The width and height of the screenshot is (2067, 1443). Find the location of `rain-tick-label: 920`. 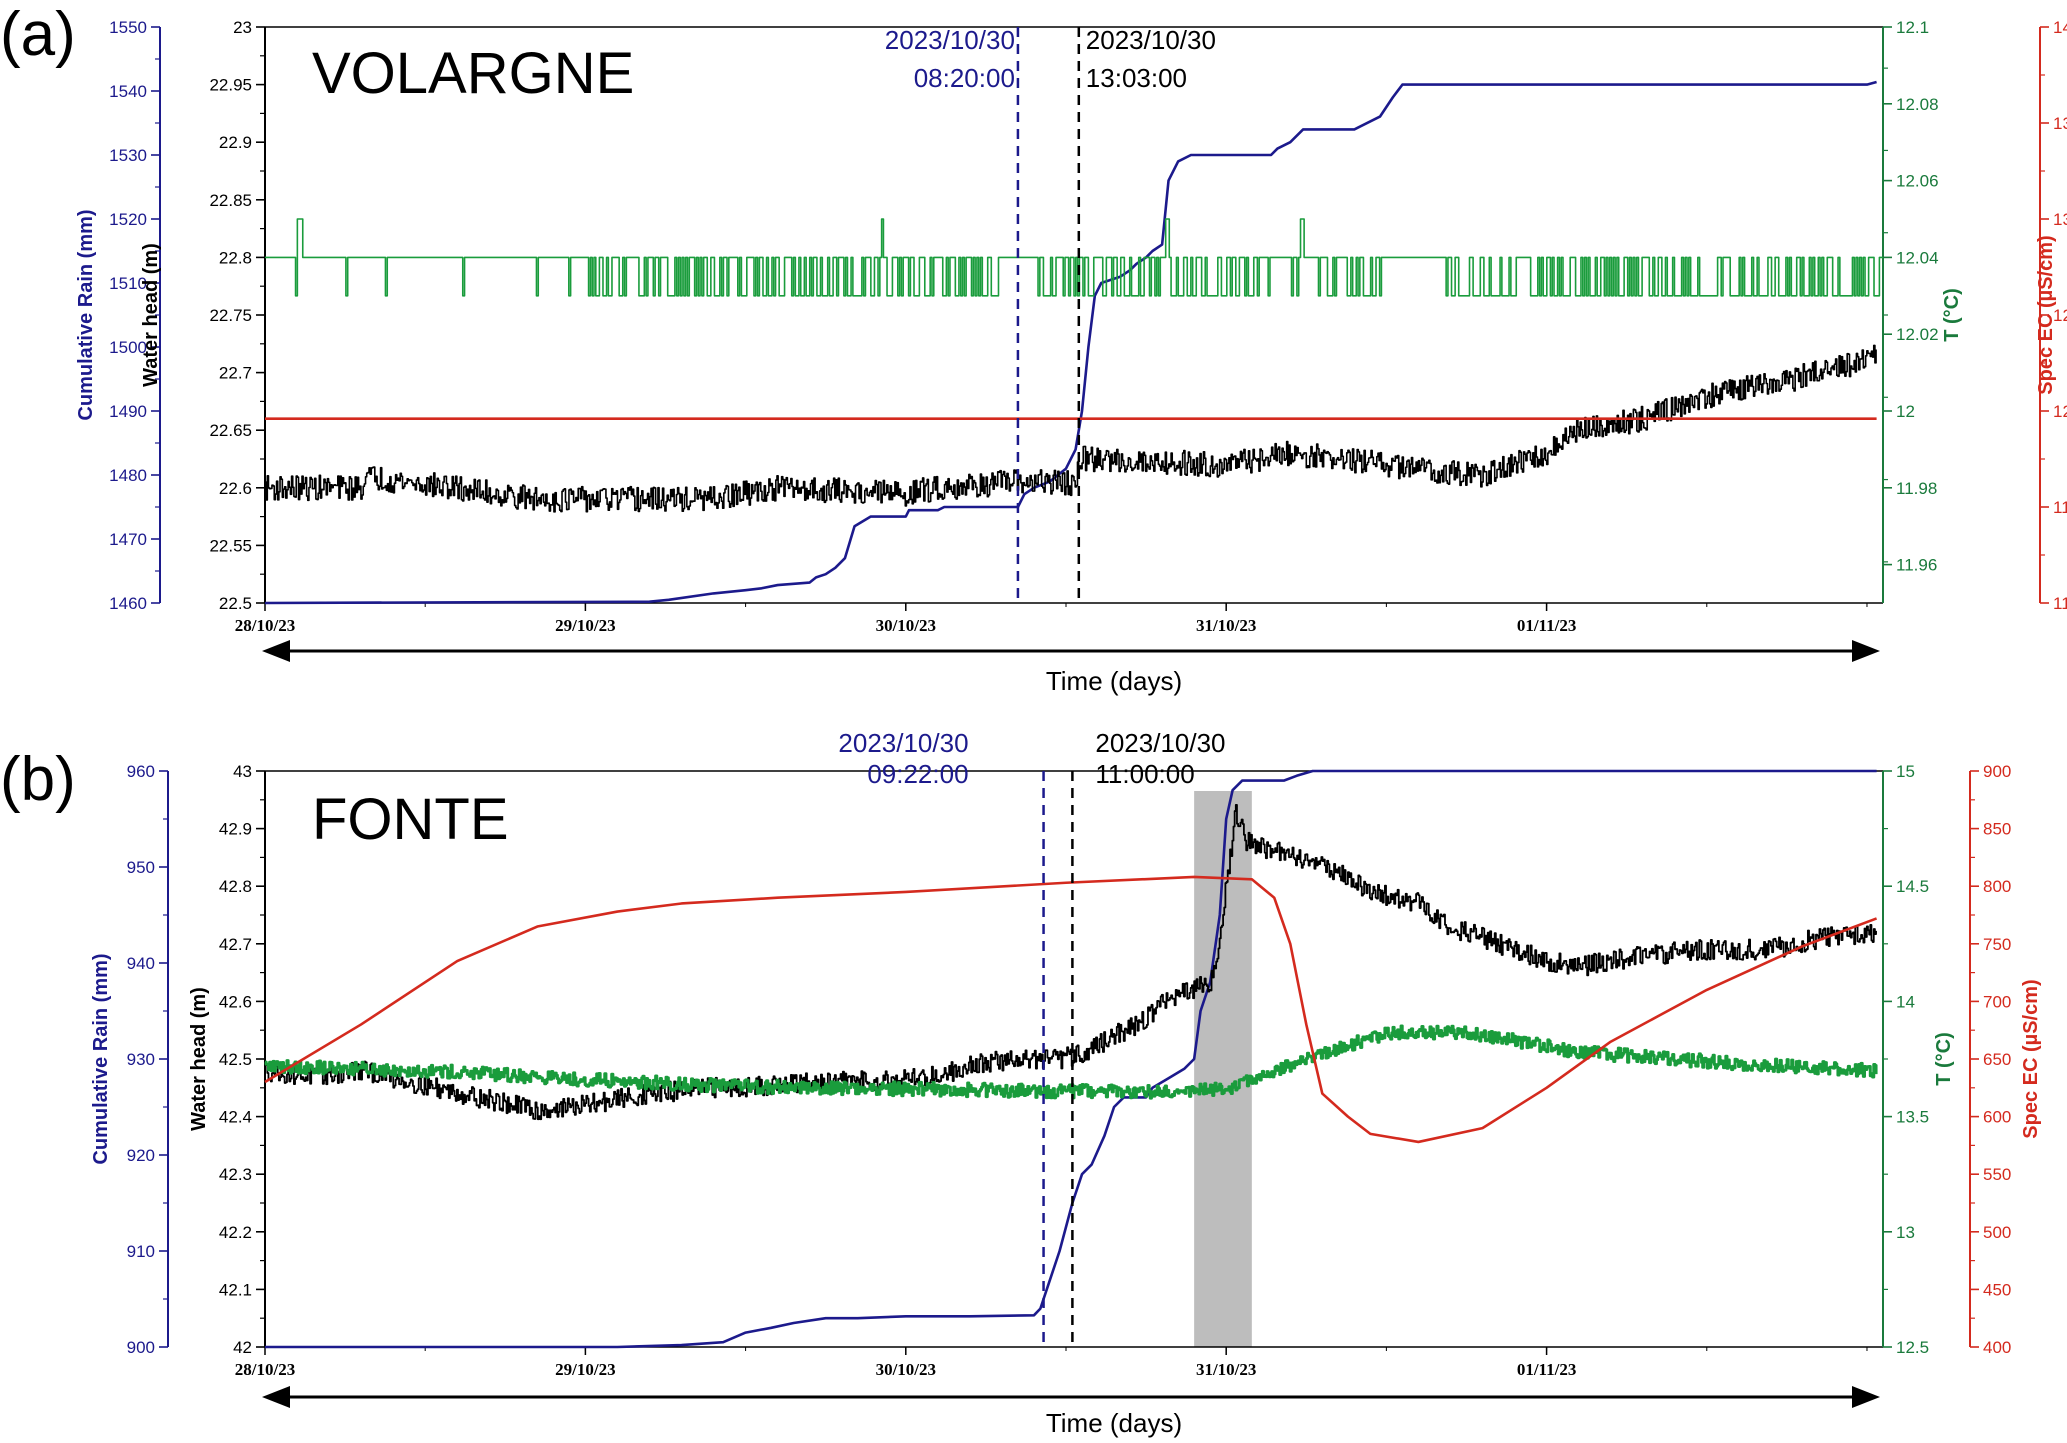

rain-tick-label: 920 is located at coordinates (141, 1155).